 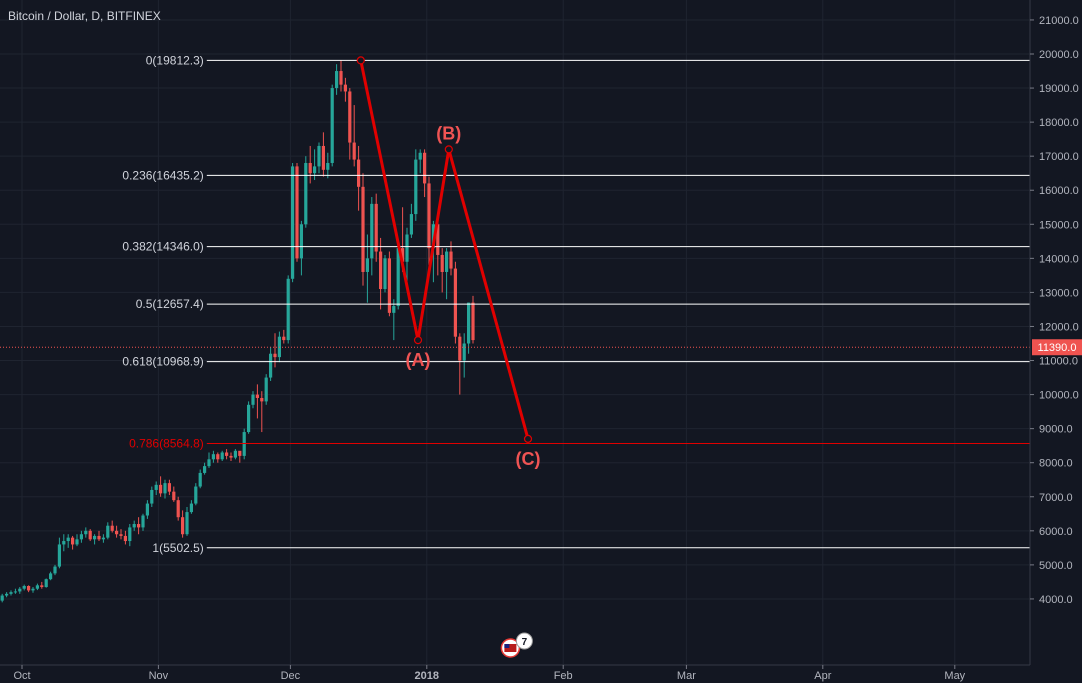 I want to click on badge-count-bubble, so click(x=524, y=641).